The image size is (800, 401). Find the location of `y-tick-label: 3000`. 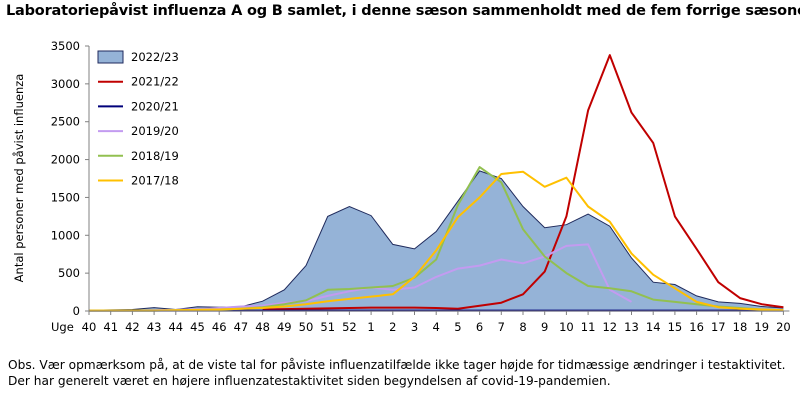

y-tick-label: 3000 is located at coordinates (65, 84).